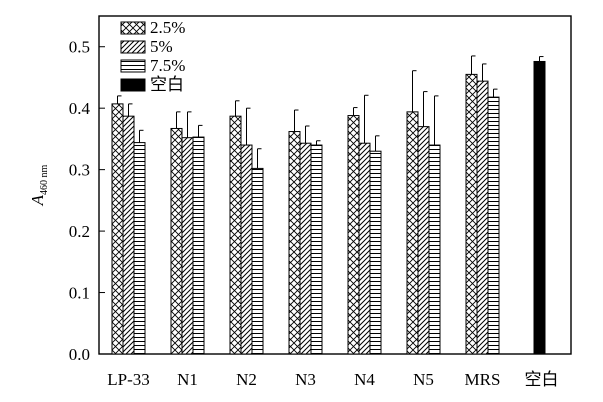  What do you see at coordinates (483, 379) in the screenshot?
I see `x-tick-label: MRS` at bounding box center [483, 379].